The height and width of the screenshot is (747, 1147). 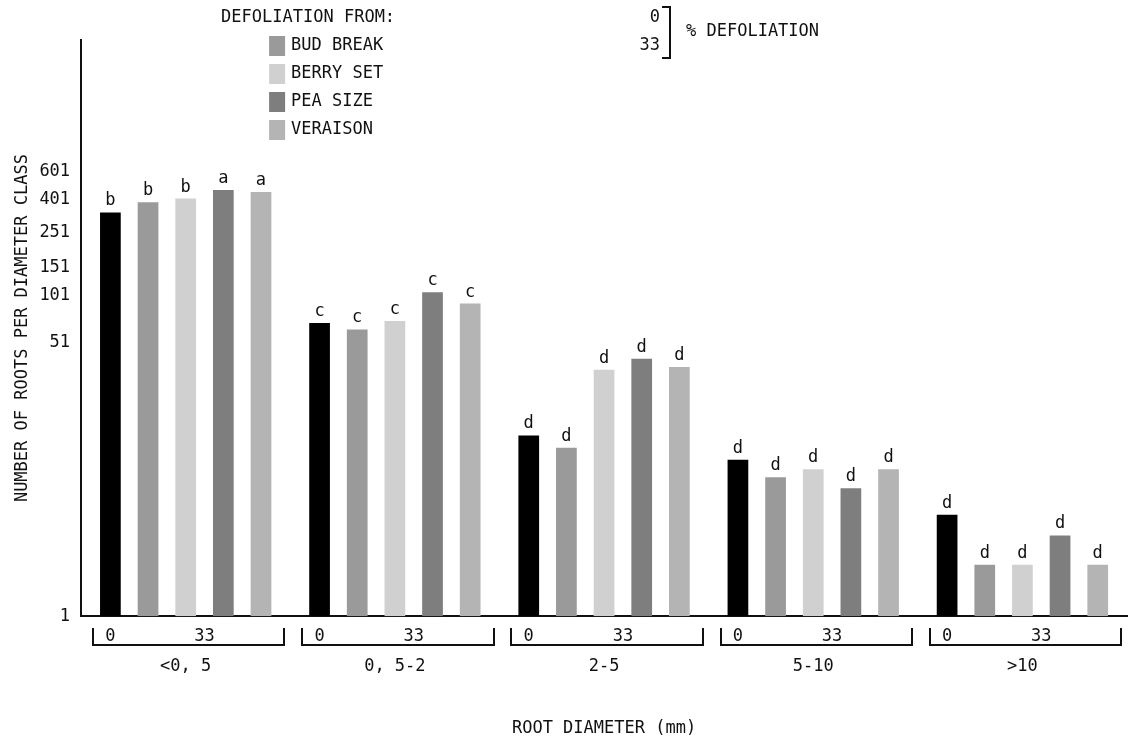 What do you see at coordinates (55, 230) in the screenshot?
I see `y-tick-label: 251` at bounding box center [55, 230].